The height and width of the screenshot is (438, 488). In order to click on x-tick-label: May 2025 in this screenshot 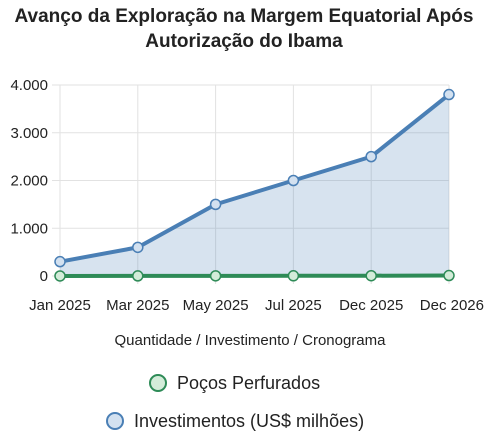, I will do `click(216, 305)`.